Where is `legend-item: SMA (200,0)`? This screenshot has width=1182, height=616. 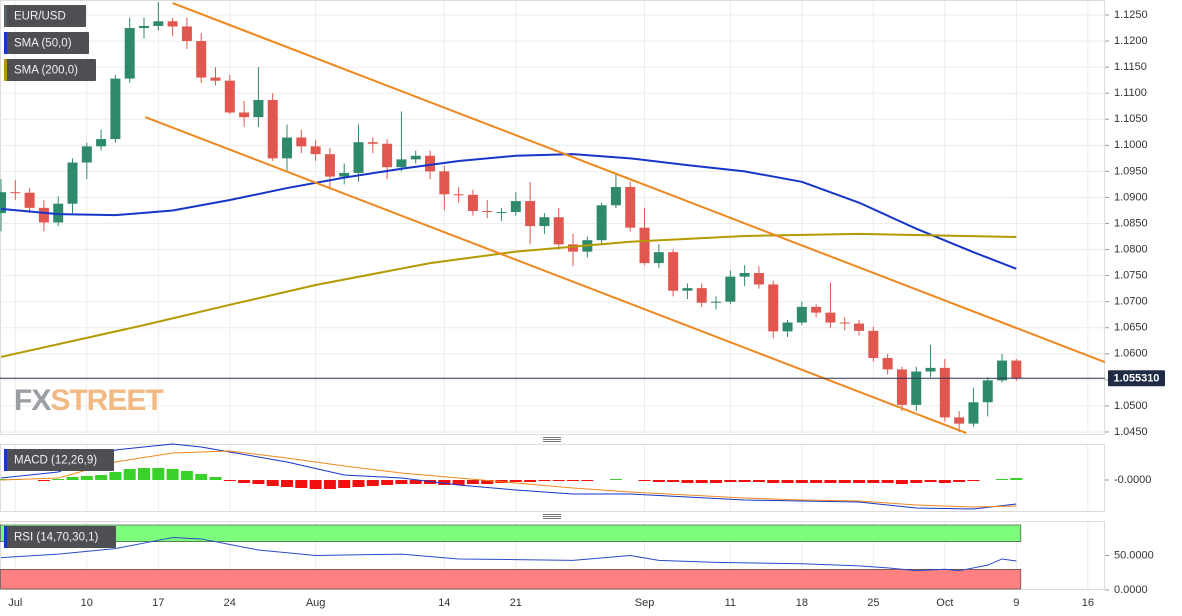
legend-item: SMA (200,0) is located at coordinates (50, 70).